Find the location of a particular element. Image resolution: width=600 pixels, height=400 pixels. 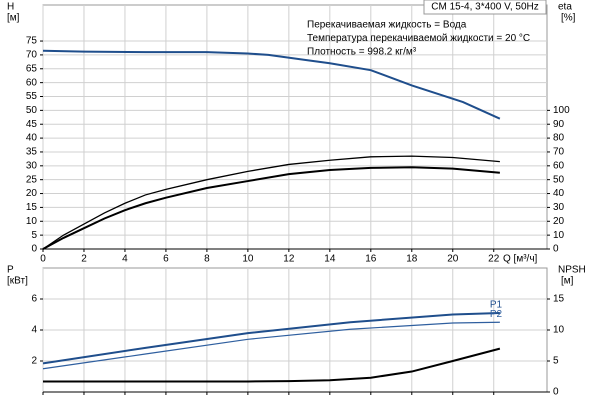

x-tick-label: 6 is located at coordinates (166, 259).